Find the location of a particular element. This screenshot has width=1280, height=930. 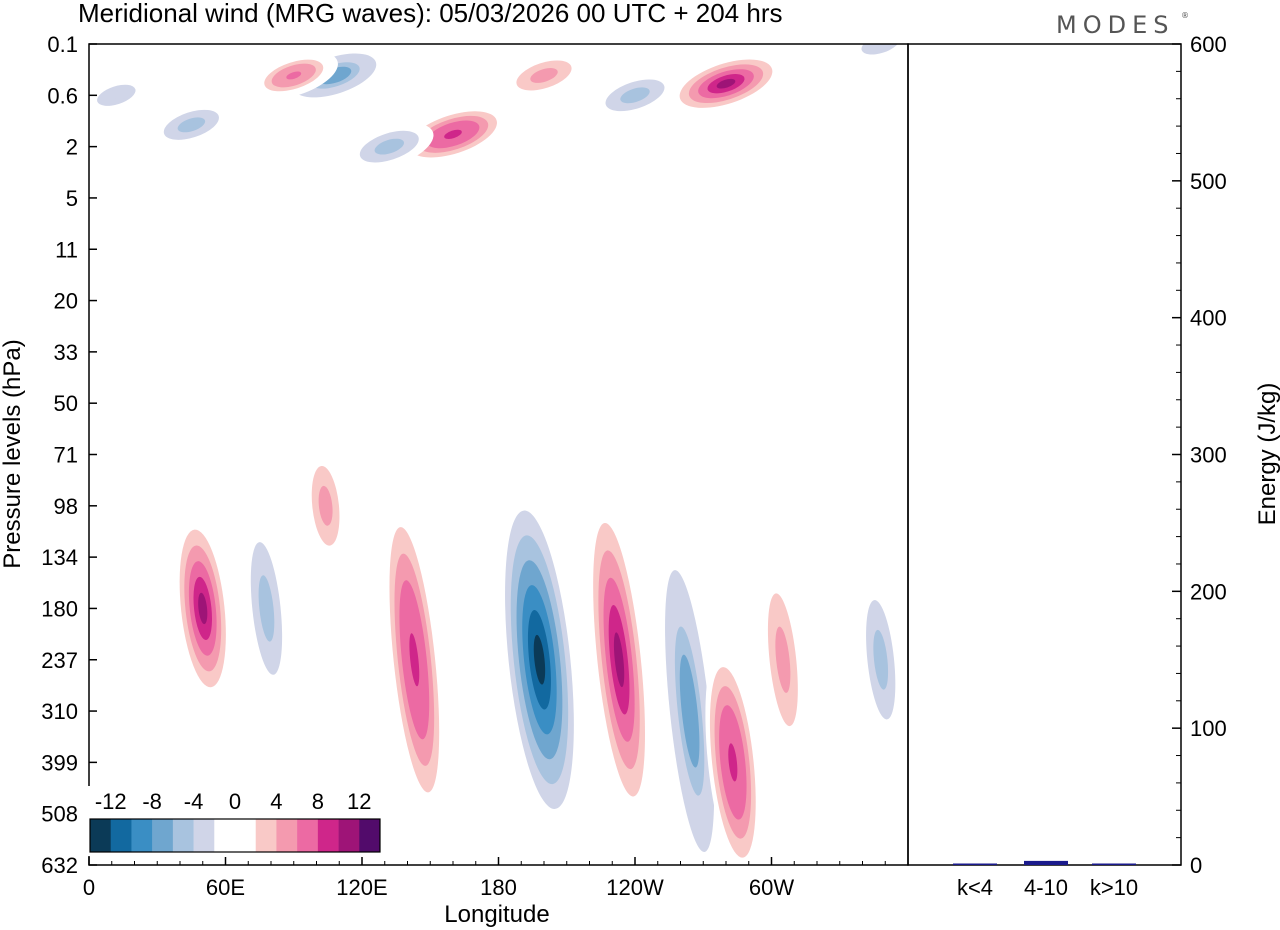

y-tick-label: 71 is located at coordinates (66, 455).